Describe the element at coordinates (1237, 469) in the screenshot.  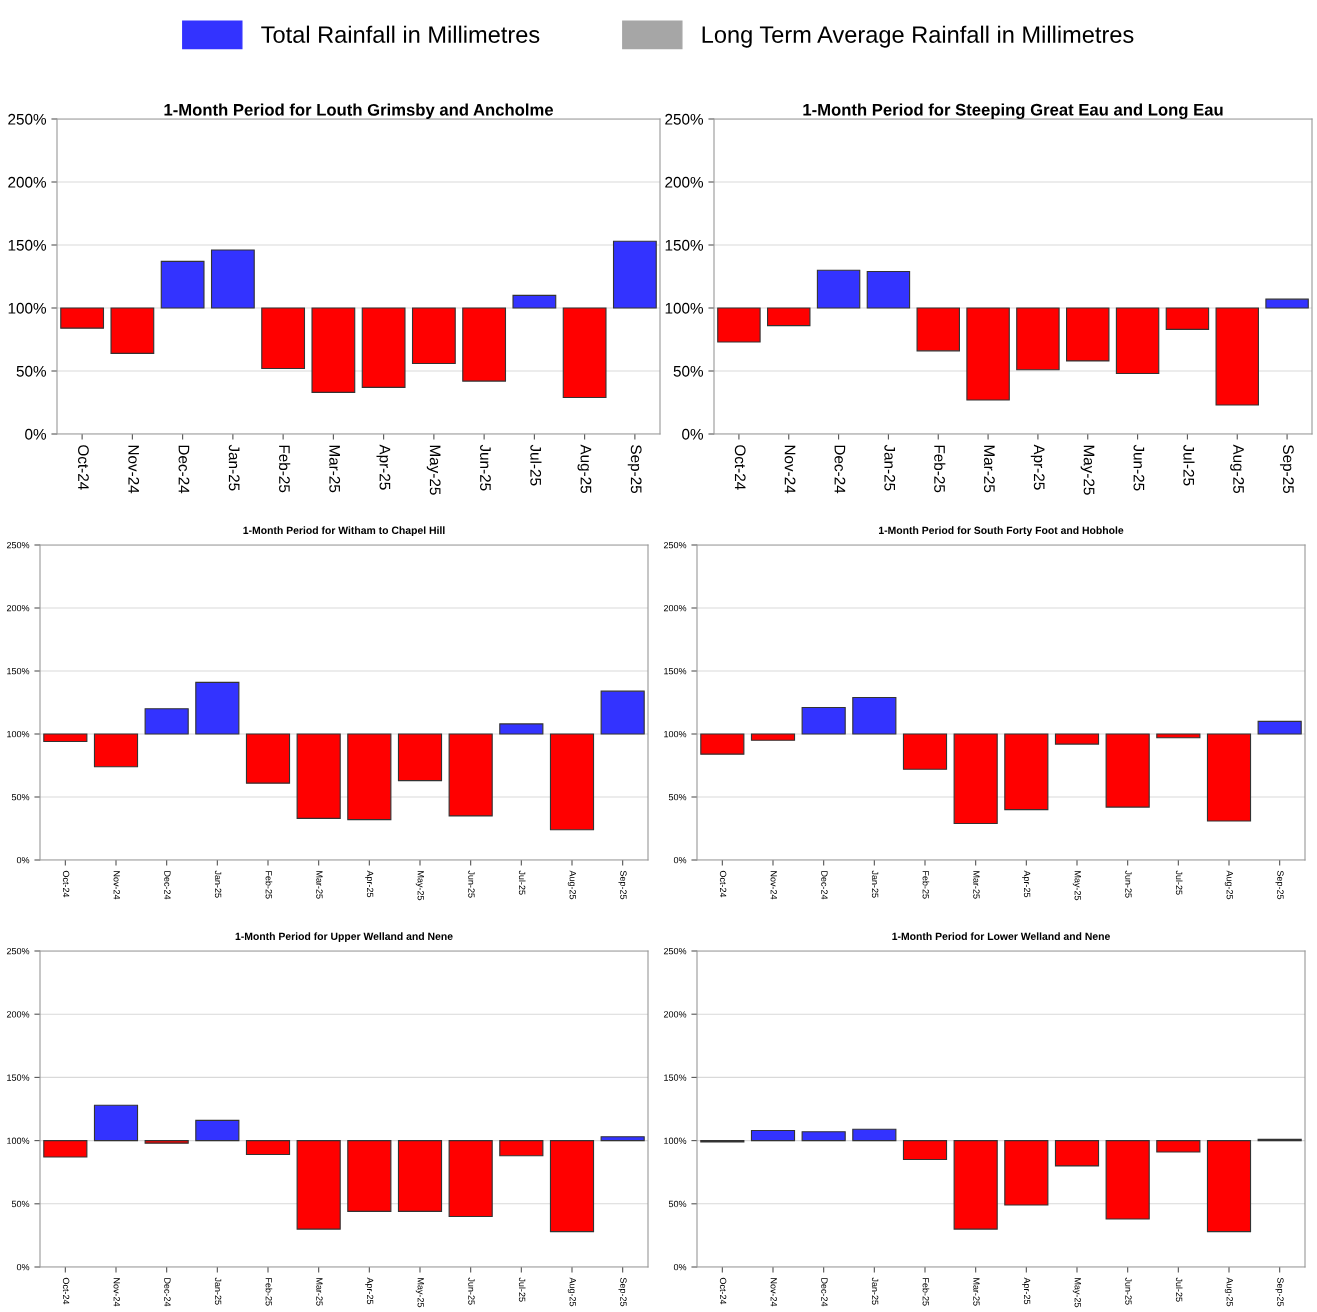
I see `x-tick-label: Aug-25` at that location.